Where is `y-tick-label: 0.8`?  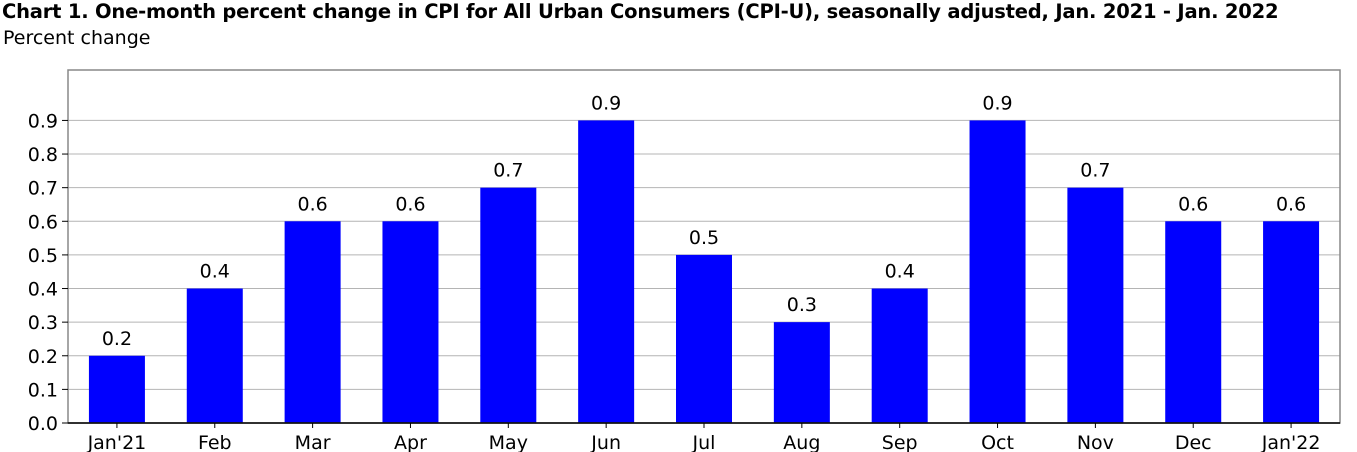
y-tick-label: 0.8 is located at coordinates (43, 155).